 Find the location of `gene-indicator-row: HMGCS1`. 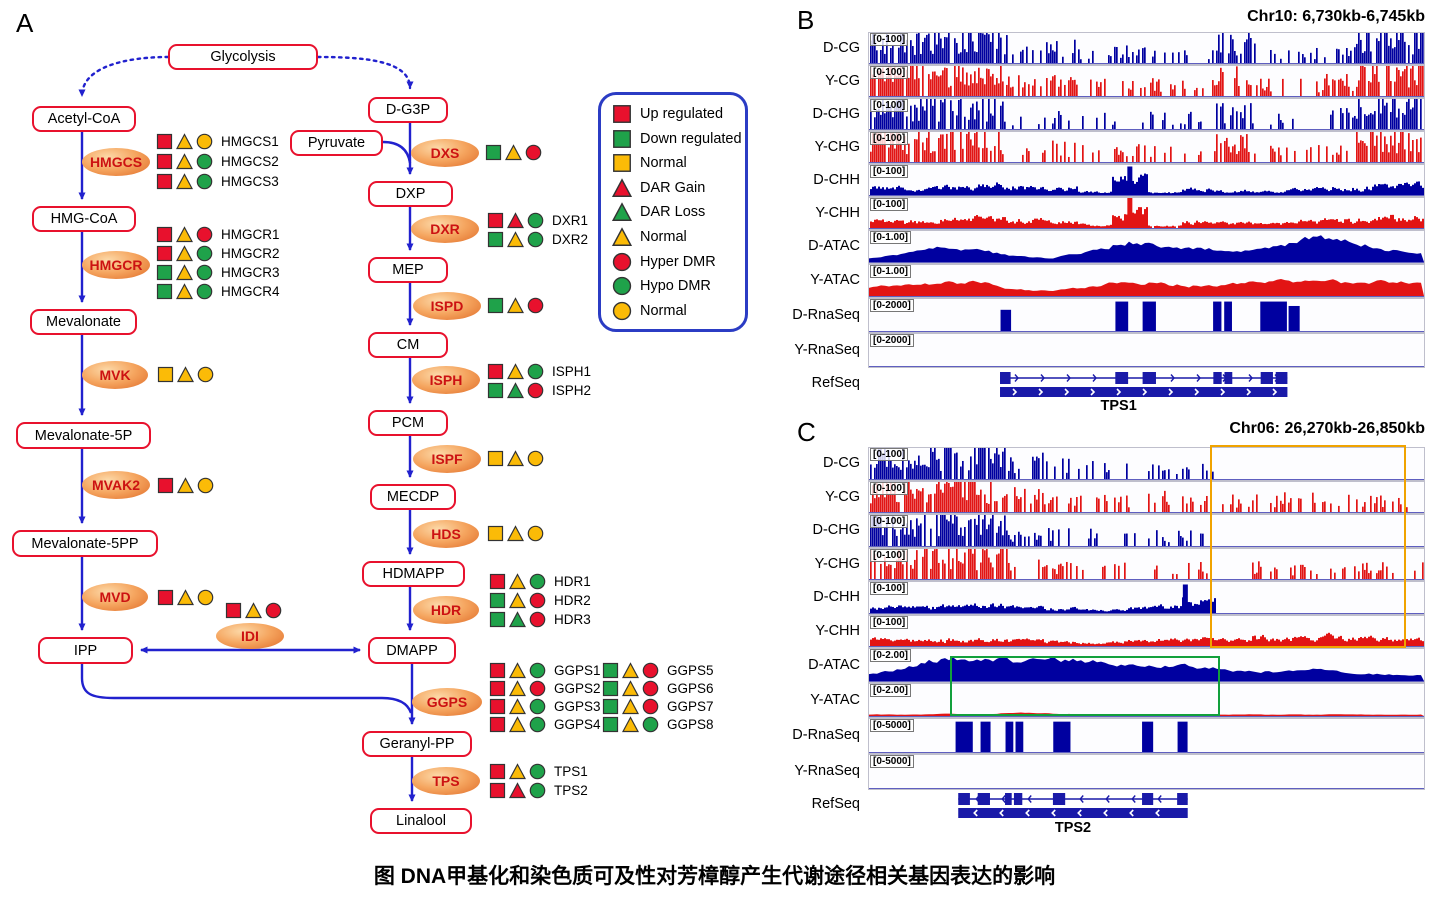

gene-indicator-row: HMGCS1 is located at coordinates (217, 141).